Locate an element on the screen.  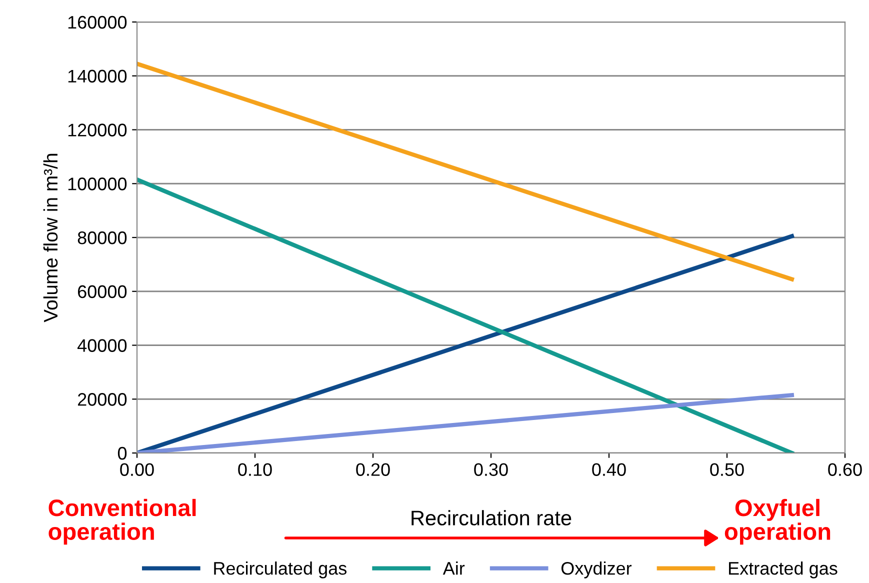
x-tick-label: 0.40 is located at coordinates (609, 469).